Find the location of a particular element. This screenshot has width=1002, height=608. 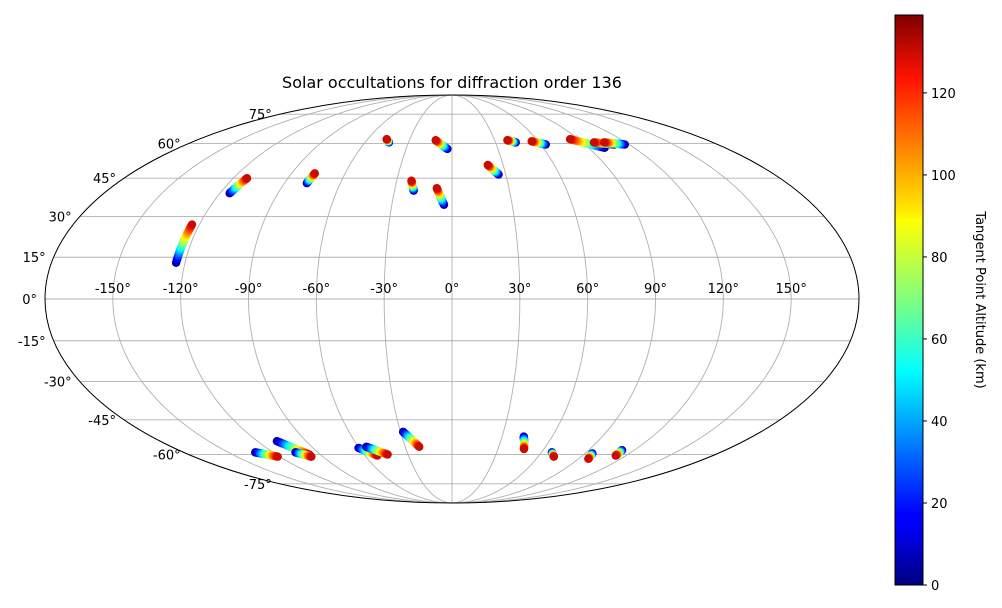

colorbar-gradient is located at coordinates (909, 300).